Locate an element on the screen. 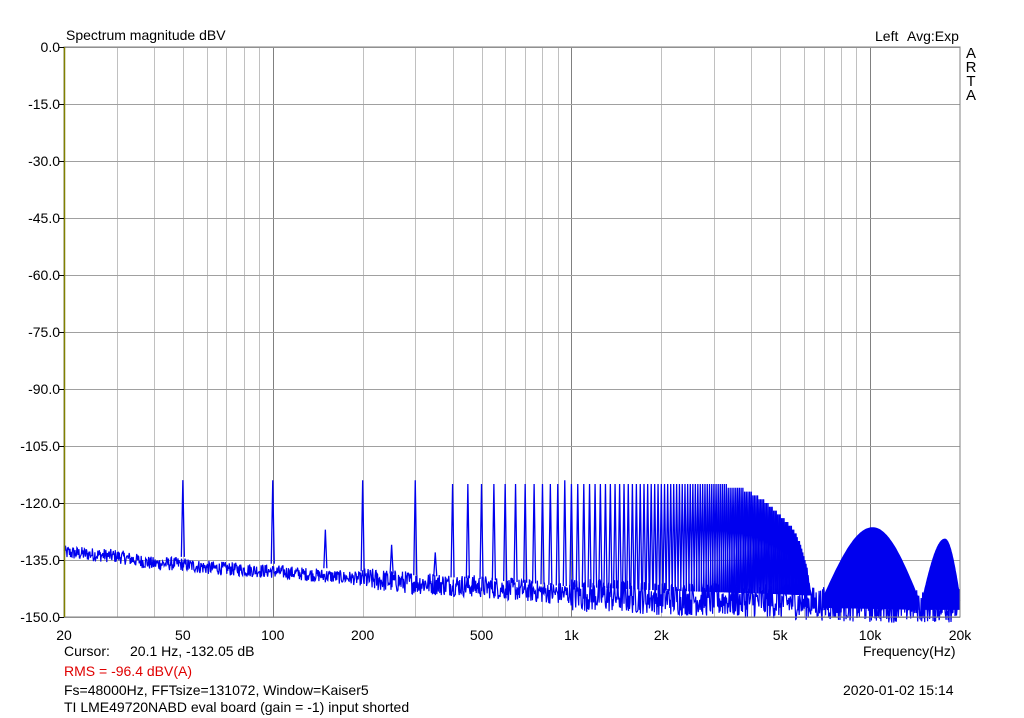 The height and width of the screenshot is (718, 1024). x-tick-label: 50 is located at coordinates (183, 635).